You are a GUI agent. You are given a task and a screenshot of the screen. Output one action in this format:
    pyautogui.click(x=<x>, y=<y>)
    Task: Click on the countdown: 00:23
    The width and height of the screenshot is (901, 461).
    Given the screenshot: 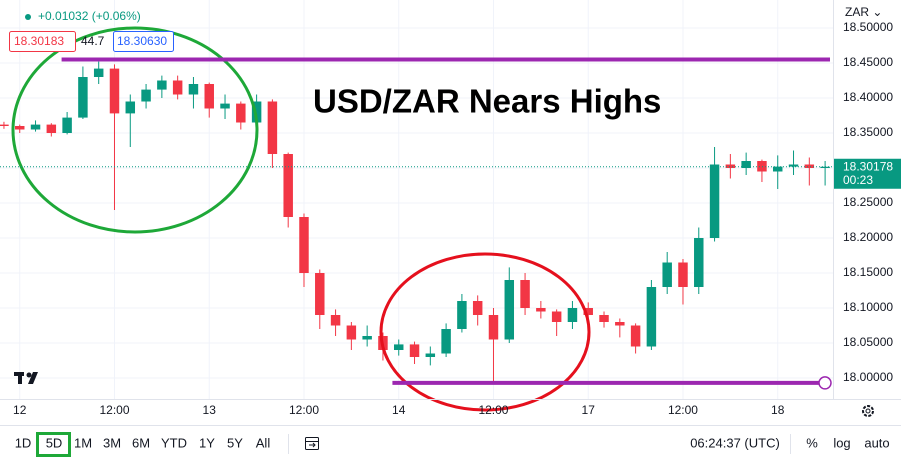 What is the action you would take?
    pyautogui.click(x=858, y=180)
    